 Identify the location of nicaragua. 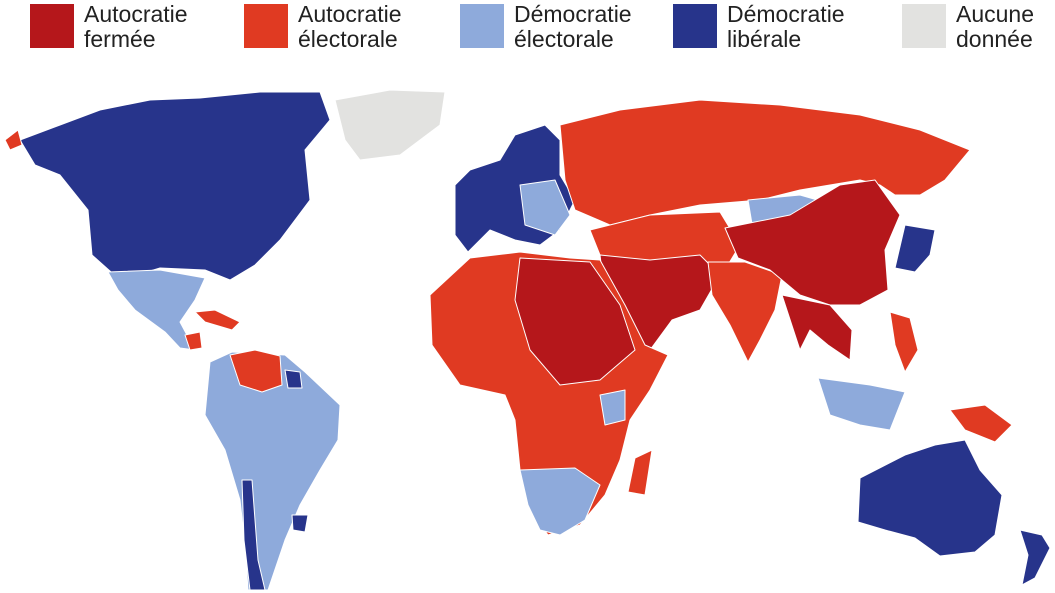
(193, 341).